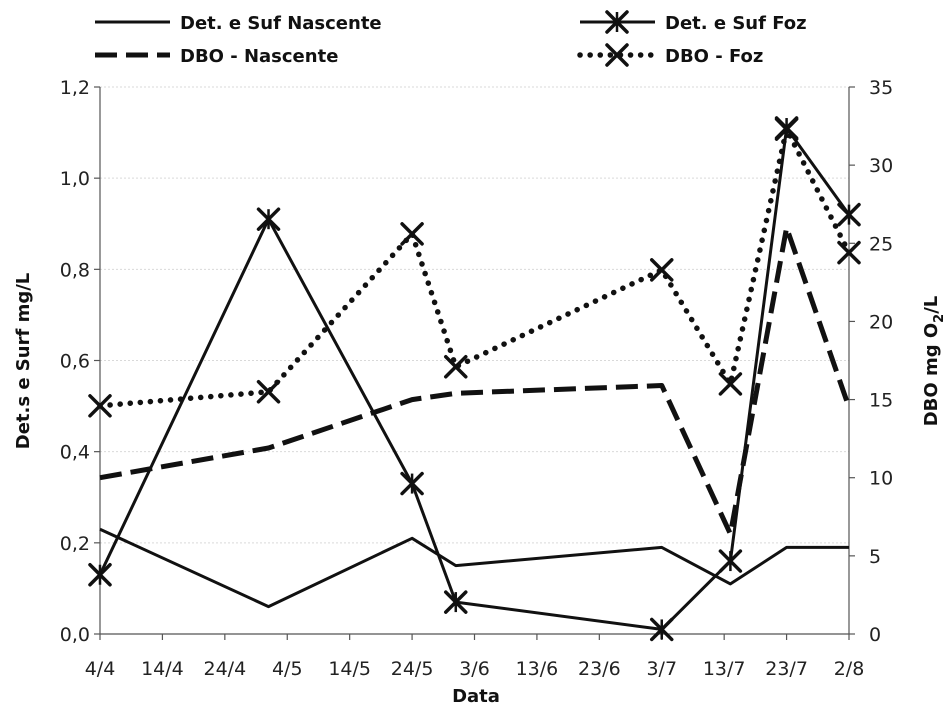 The height and width of the screenshot is (704, 943). Describe the element at coordinates (75, 270) in the screenshot. I see `left-y-tick-label: 0,8` at that location.